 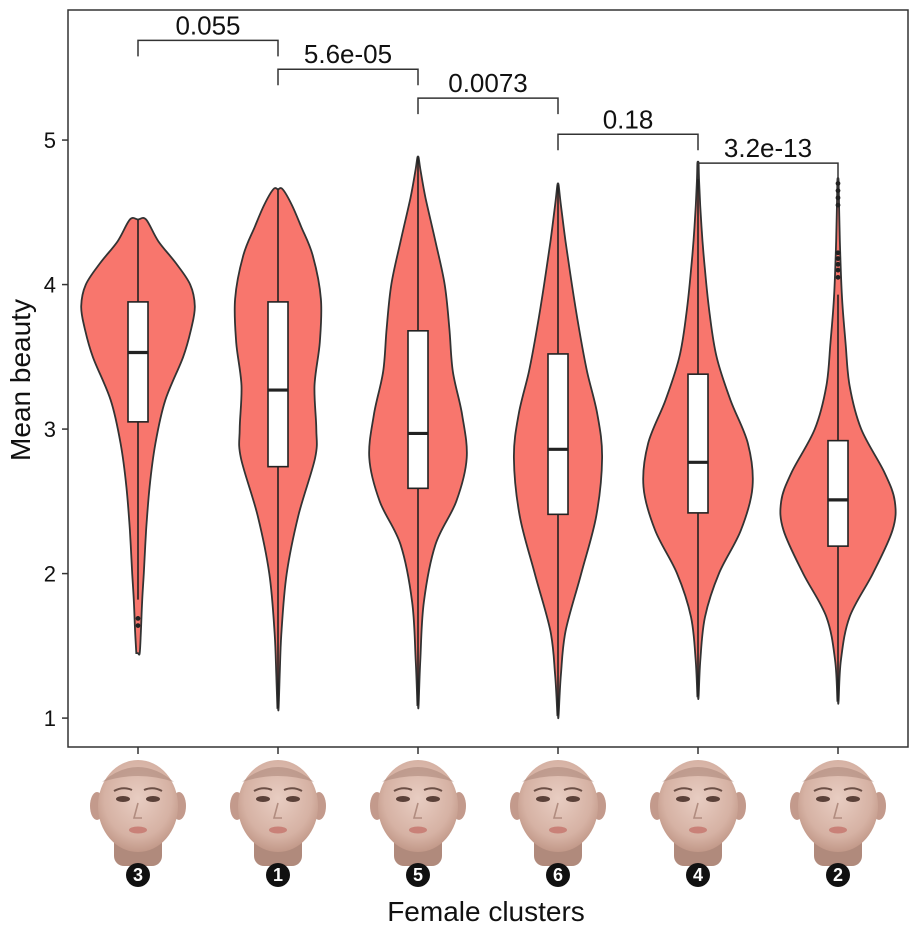 I want to click on cluster-badge-label: 4, so click(x=698, y=875).